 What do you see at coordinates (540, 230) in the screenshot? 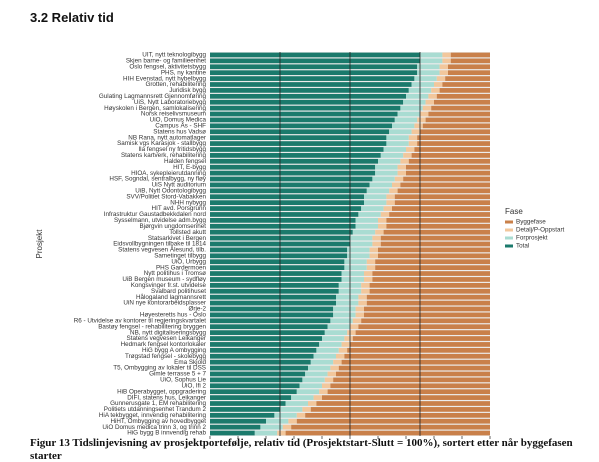
I see `legend-label: Detalj/P-Oppstart` at bounding box center [540, 230].